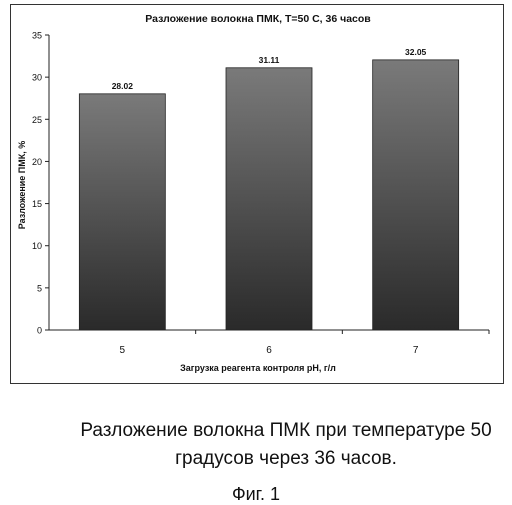 The image size is (512, 505). What do you see at coordinates (286, 459) in the screenshot?
I see `figure-caption-line2: градусов через 36 часов.` at bounding box center [286, 459].